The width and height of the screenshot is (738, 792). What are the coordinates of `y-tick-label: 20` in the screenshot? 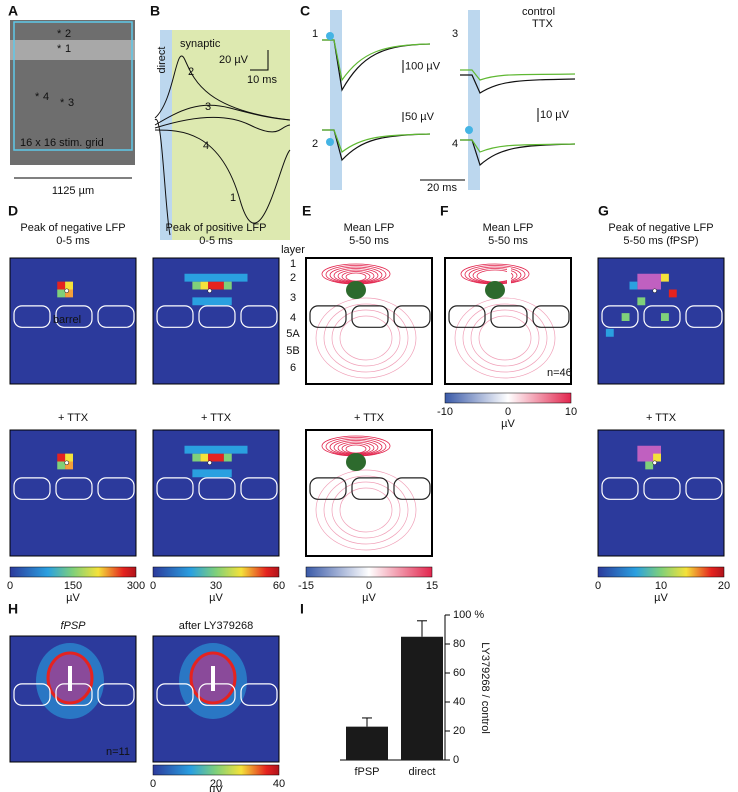 It's located at (459, 731).